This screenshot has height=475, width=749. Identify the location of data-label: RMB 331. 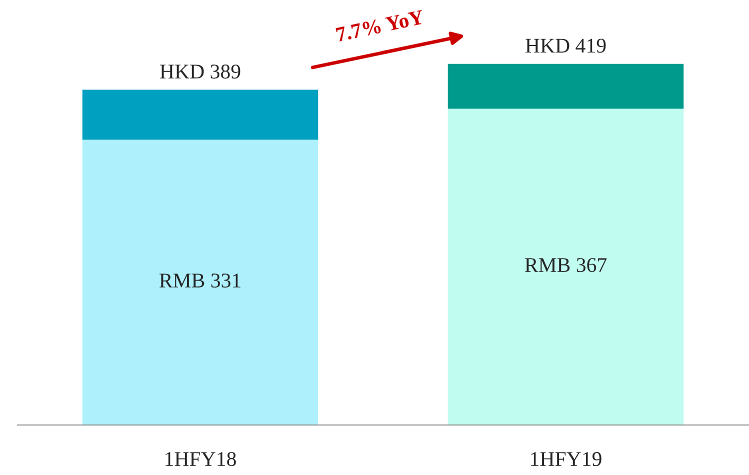
(199, 281).